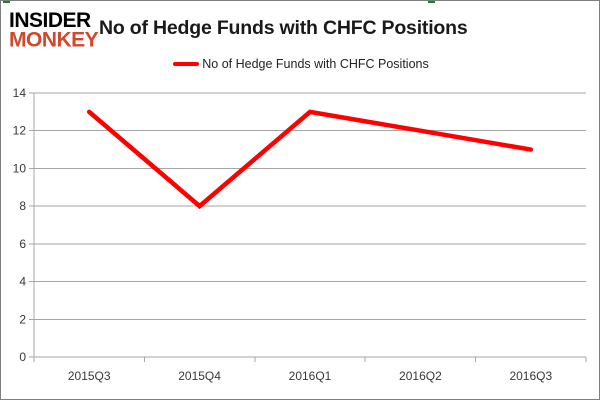 Image resolution: width=600 pixels, height=400 pixels. What do you see at coordinates (54, 39) in the screenshot?
I see `logo-line-monkey: MONKEY` at bounding box center [54, 39].